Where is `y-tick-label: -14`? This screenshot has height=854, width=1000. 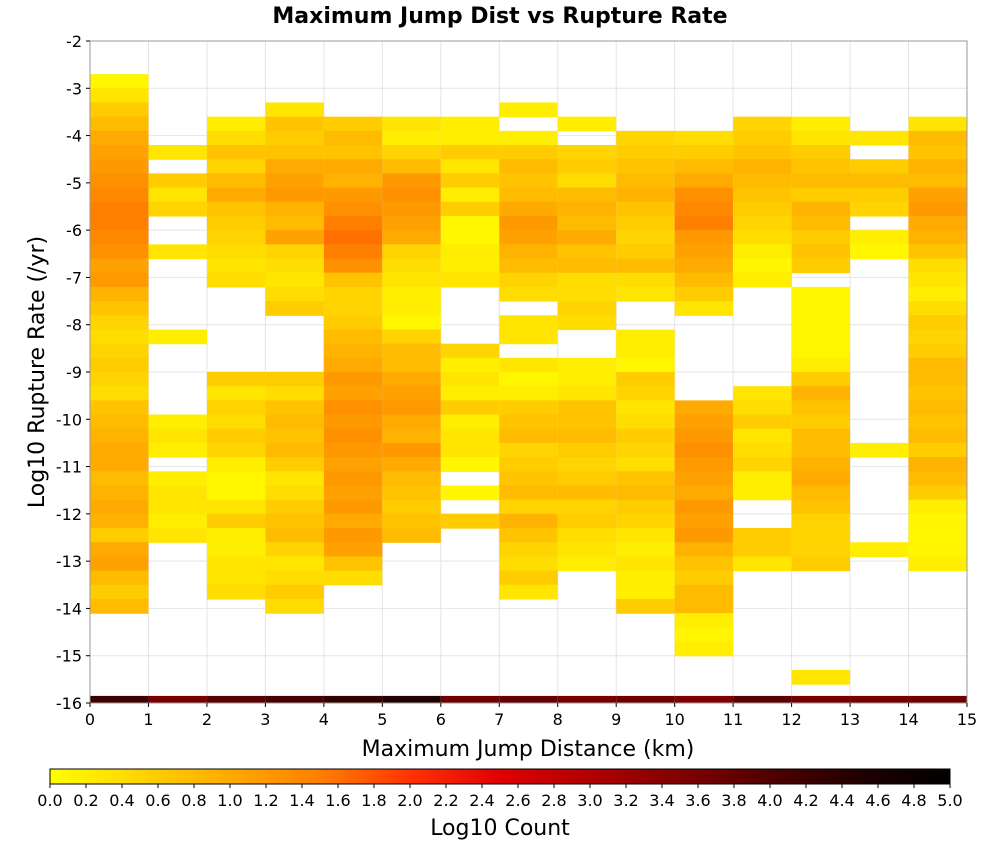 y-tick-label: -14 is located at coordinates (69, 608).